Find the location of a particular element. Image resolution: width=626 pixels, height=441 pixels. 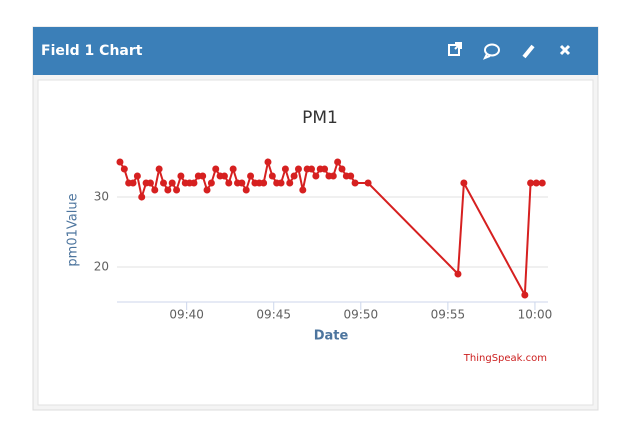

widget-title: Field 1 Chart is located at coordinates (92, 51).